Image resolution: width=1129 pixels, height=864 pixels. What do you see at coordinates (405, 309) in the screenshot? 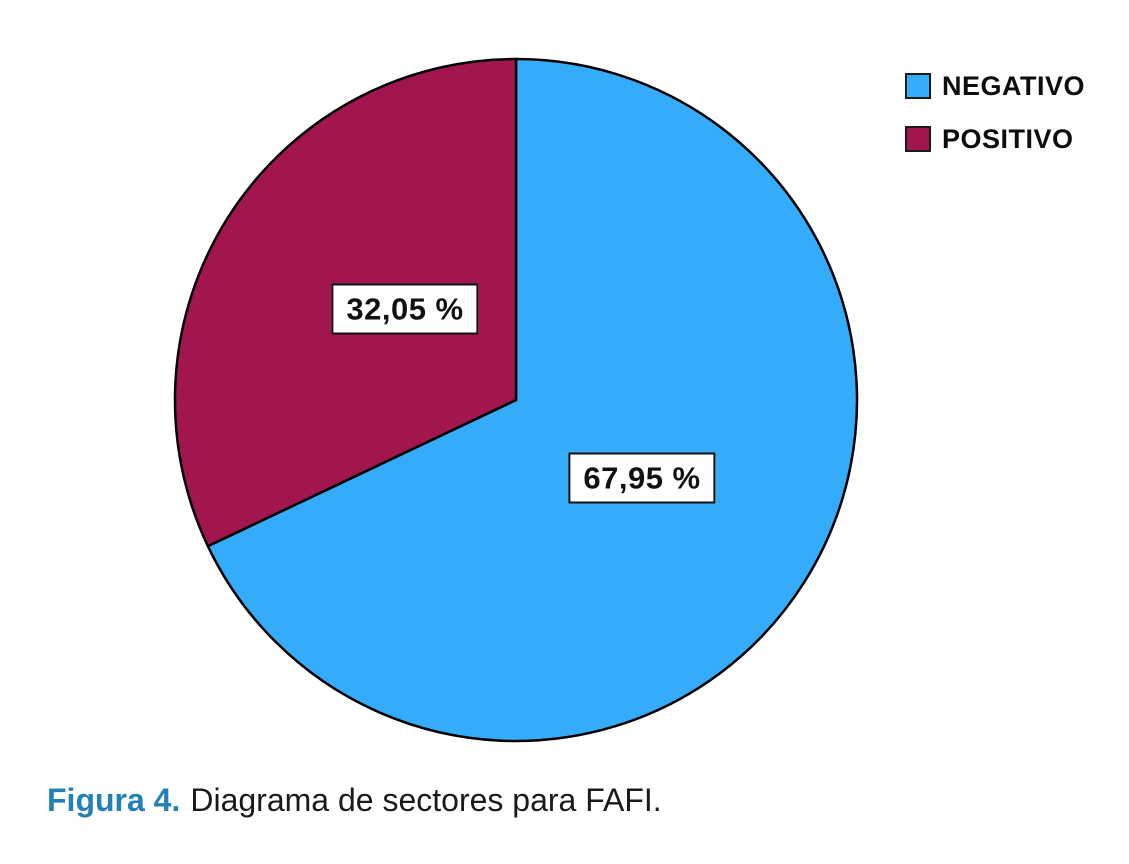
I see `slice-label-positivo: 32,05 %` at bounding box center [405, 309].